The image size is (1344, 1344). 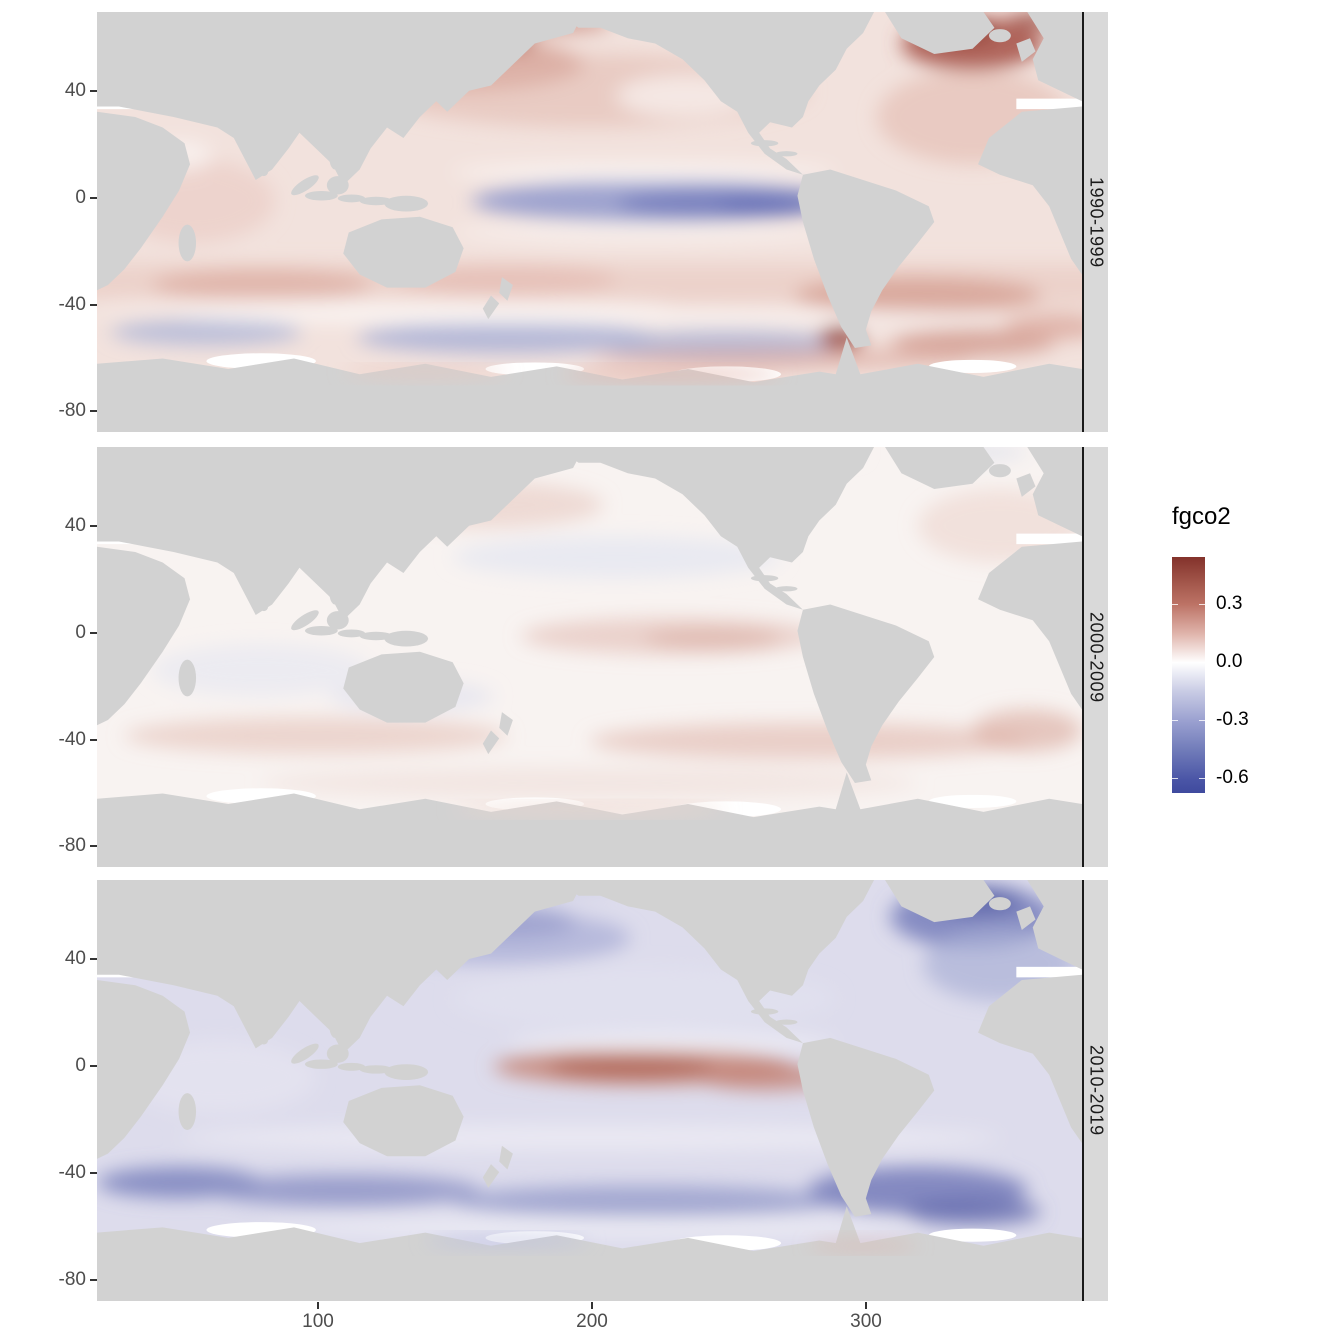 I want to click on legend-tick-label: -0.3, so click(x=1232, y=719).